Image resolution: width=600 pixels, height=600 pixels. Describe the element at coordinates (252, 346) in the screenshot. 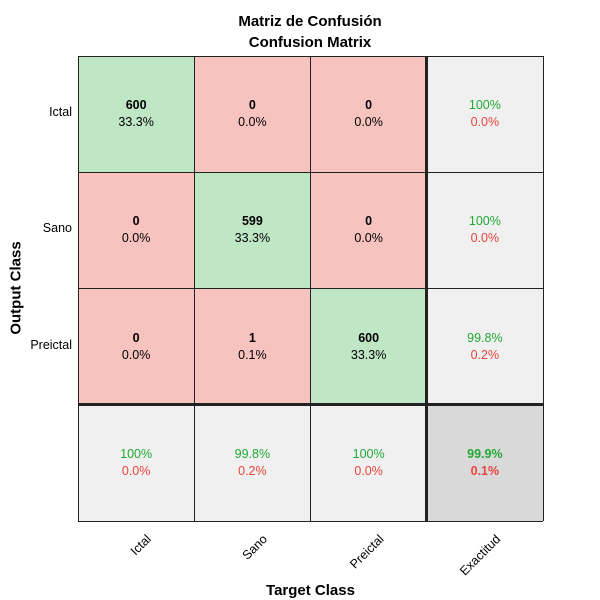

I see `matrix-cell: 1 0.1%` at that location.